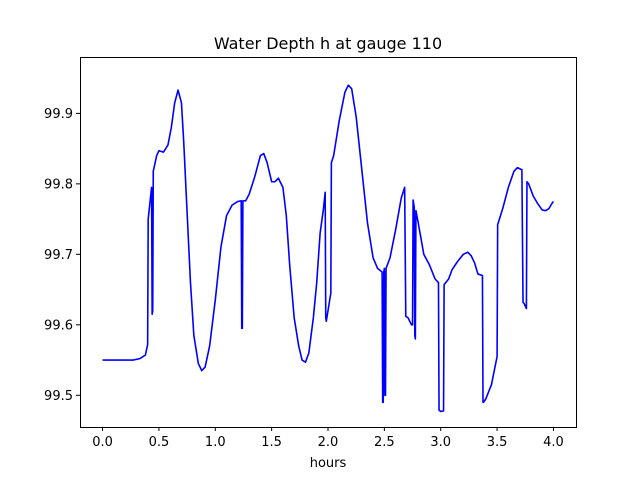 This screenshot has height=480, width=640. I want to click on y-axis: 99.5 99.6 99.7 99.8 99.9, so click(62, 255).